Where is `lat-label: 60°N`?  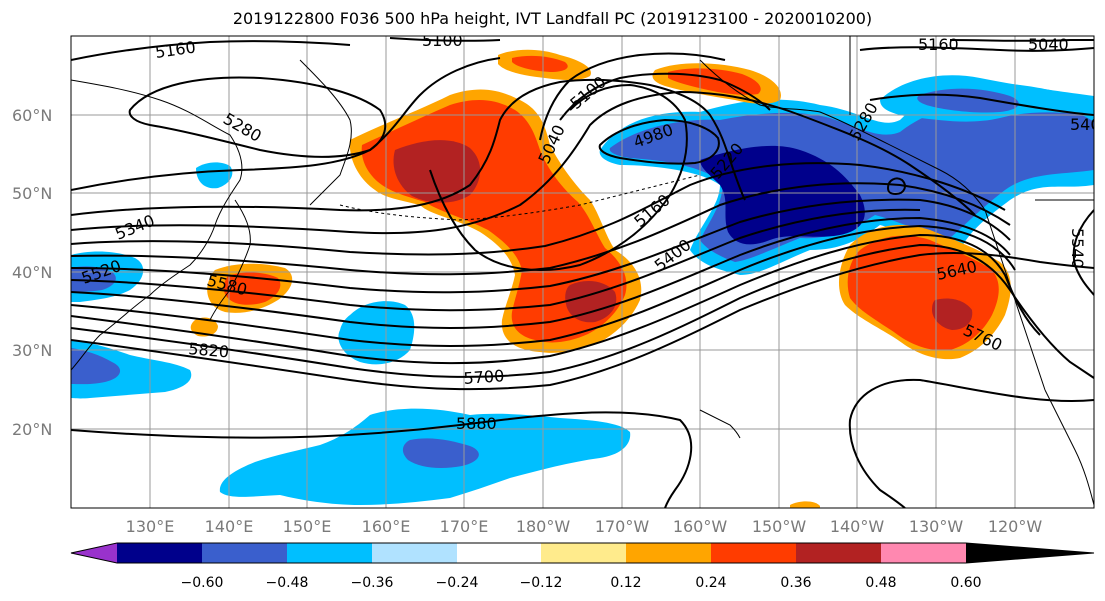 lat-label: 60°N is located at coordinates (32, 115).